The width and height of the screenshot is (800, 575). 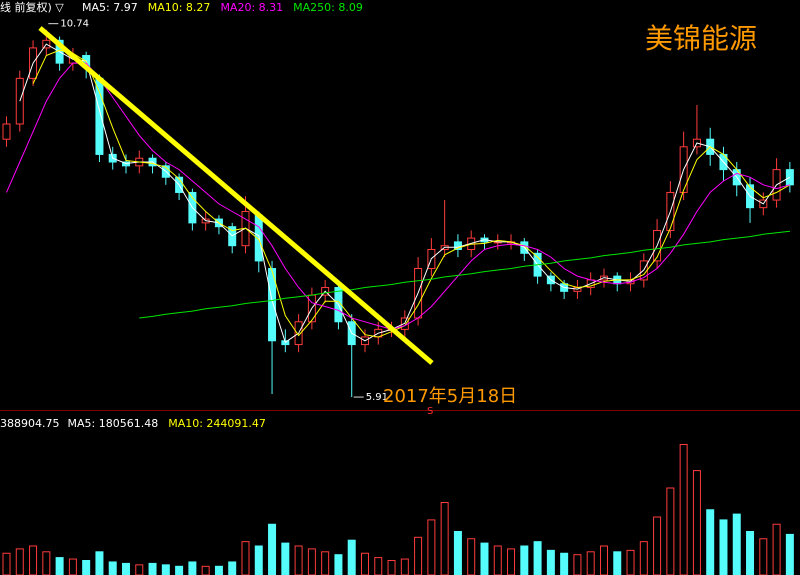 I want to click on signal-mark: S, so click(x=430, y=411).